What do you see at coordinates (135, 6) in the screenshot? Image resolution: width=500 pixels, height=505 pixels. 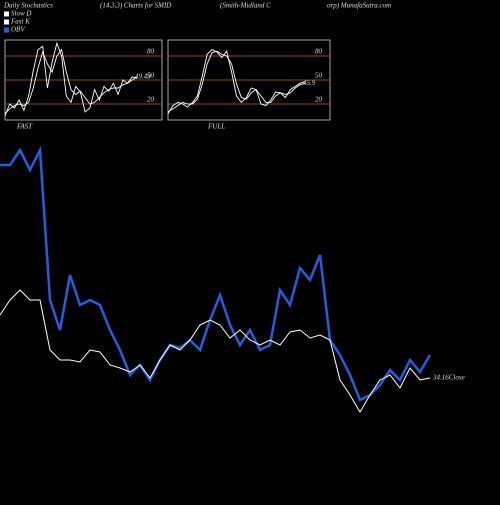 I see `title: (14,3,3) Charts for SMID` at bounding box center [135, 6].